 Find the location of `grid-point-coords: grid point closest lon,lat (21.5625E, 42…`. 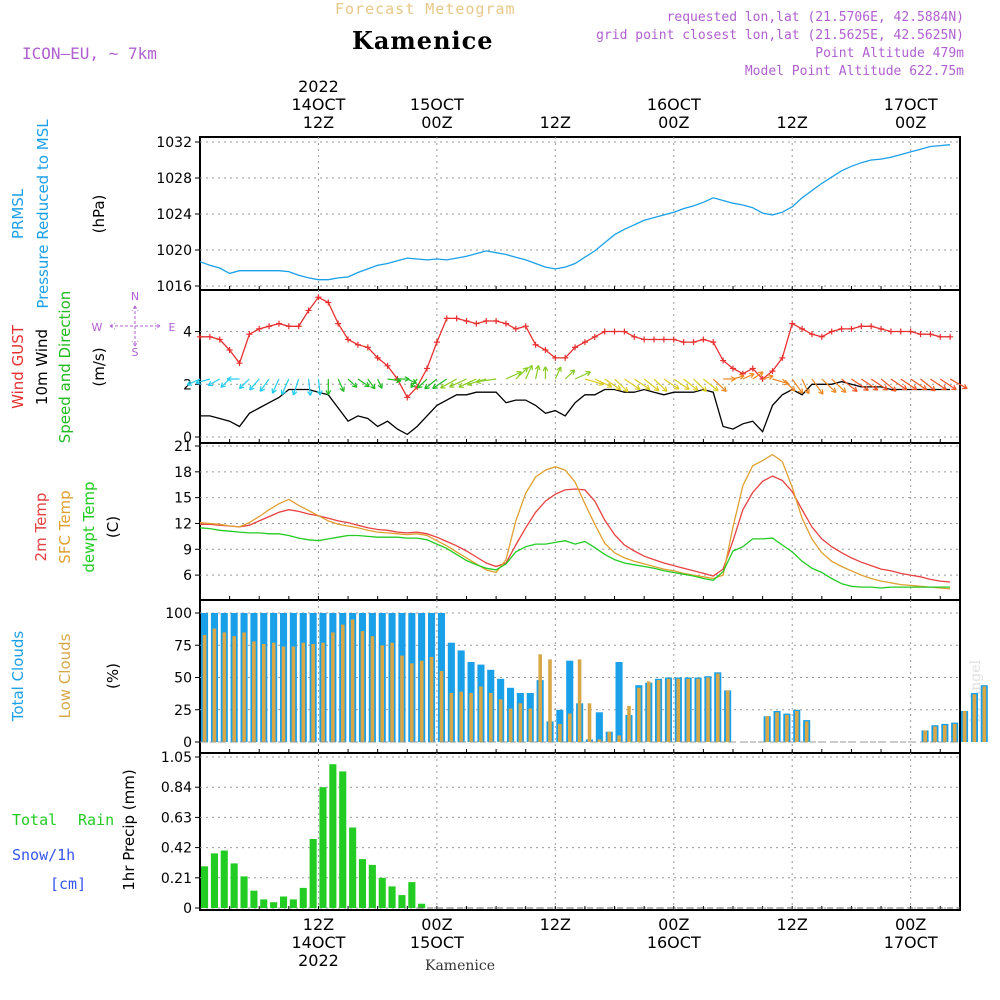

grid-point-coords: grid point closest lon,lat (21.5625E, 42… is located at coordinates (780, 35).